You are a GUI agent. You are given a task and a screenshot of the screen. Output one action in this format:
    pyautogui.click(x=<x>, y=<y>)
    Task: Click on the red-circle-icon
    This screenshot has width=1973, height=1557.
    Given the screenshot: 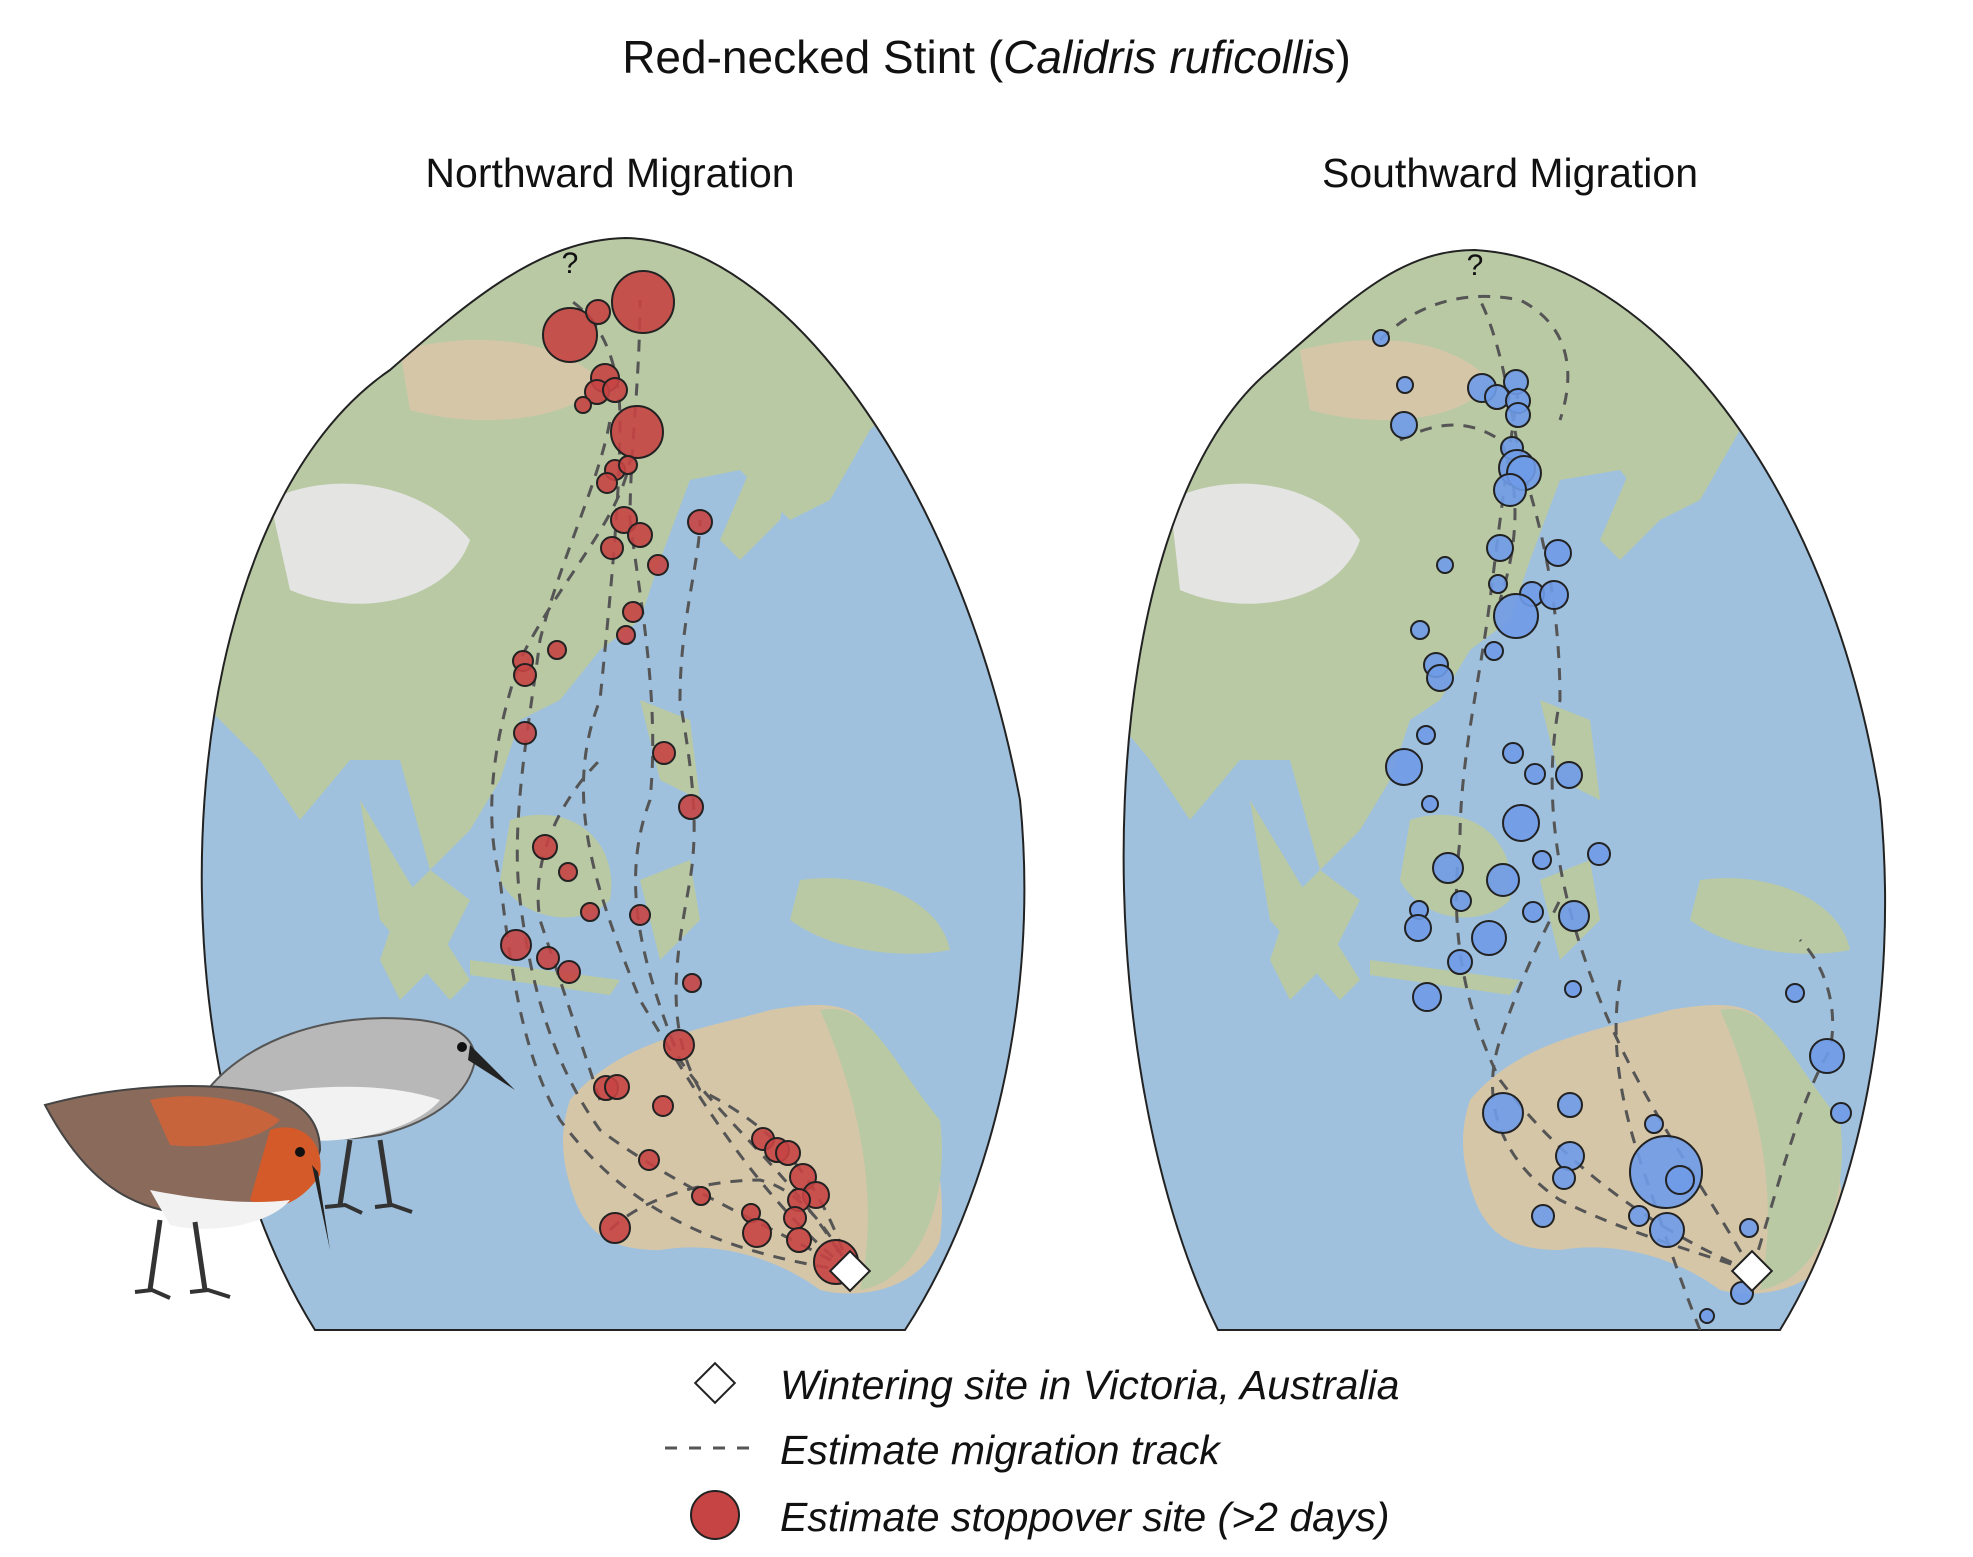 What is the action you would take?
    pyautogui.click(x=715, y=1515)
    